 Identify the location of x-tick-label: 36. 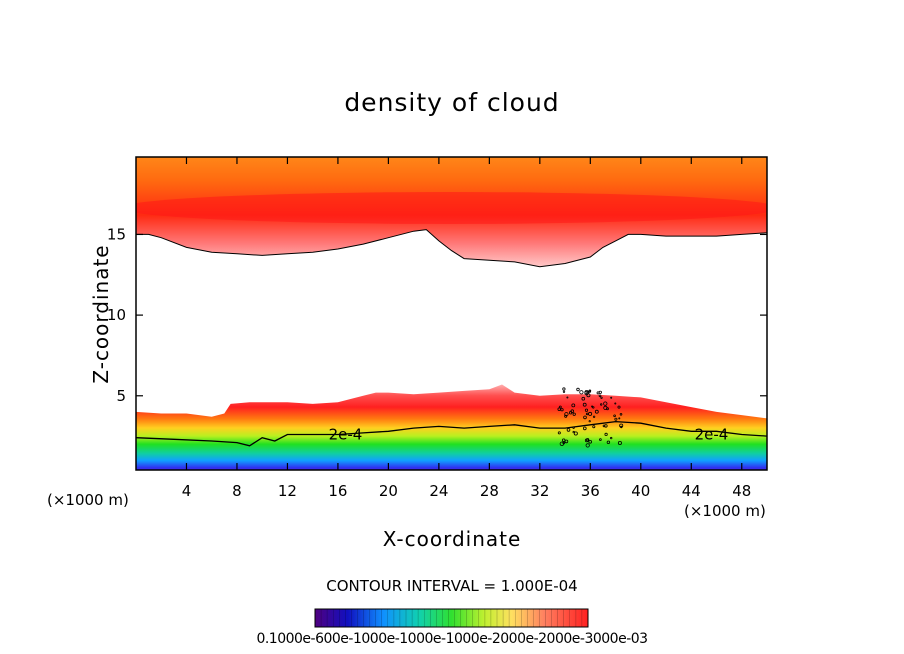
(590, 491).